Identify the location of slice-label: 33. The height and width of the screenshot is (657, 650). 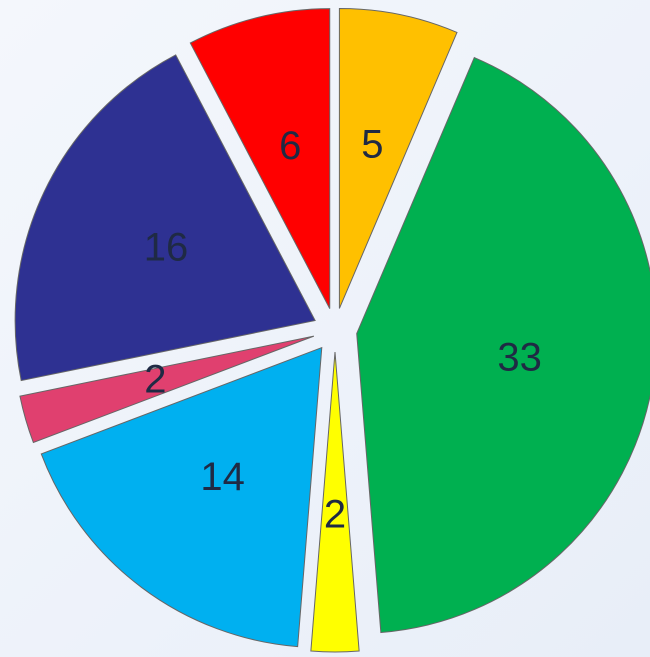
(519, 358).